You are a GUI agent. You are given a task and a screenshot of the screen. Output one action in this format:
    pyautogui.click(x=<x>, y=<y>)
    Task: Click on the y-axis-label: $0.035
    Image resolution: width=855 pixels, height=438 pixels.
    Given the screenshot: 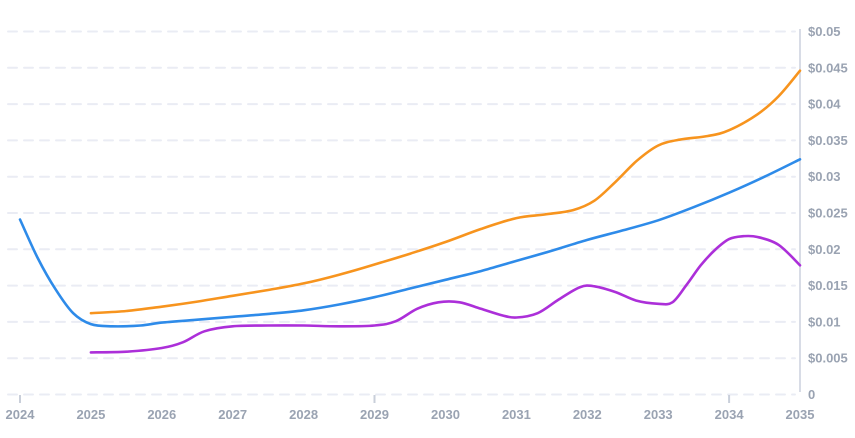 What is the action you would take?
    pyautogui.click(x=828, y=140)
    